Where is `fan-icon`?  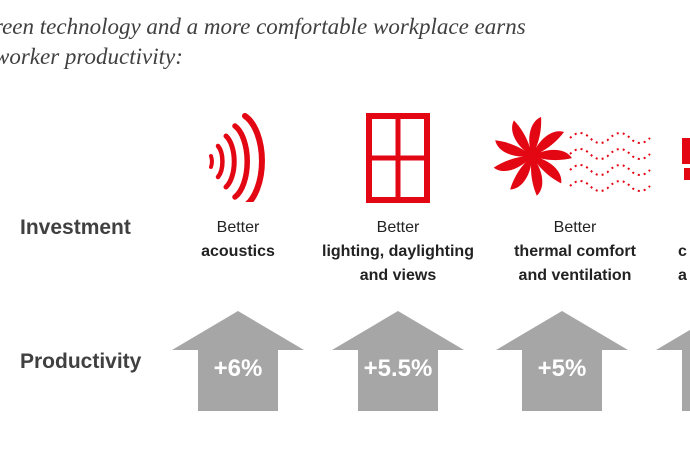 fan-icon is located at coordinates (572, 156).